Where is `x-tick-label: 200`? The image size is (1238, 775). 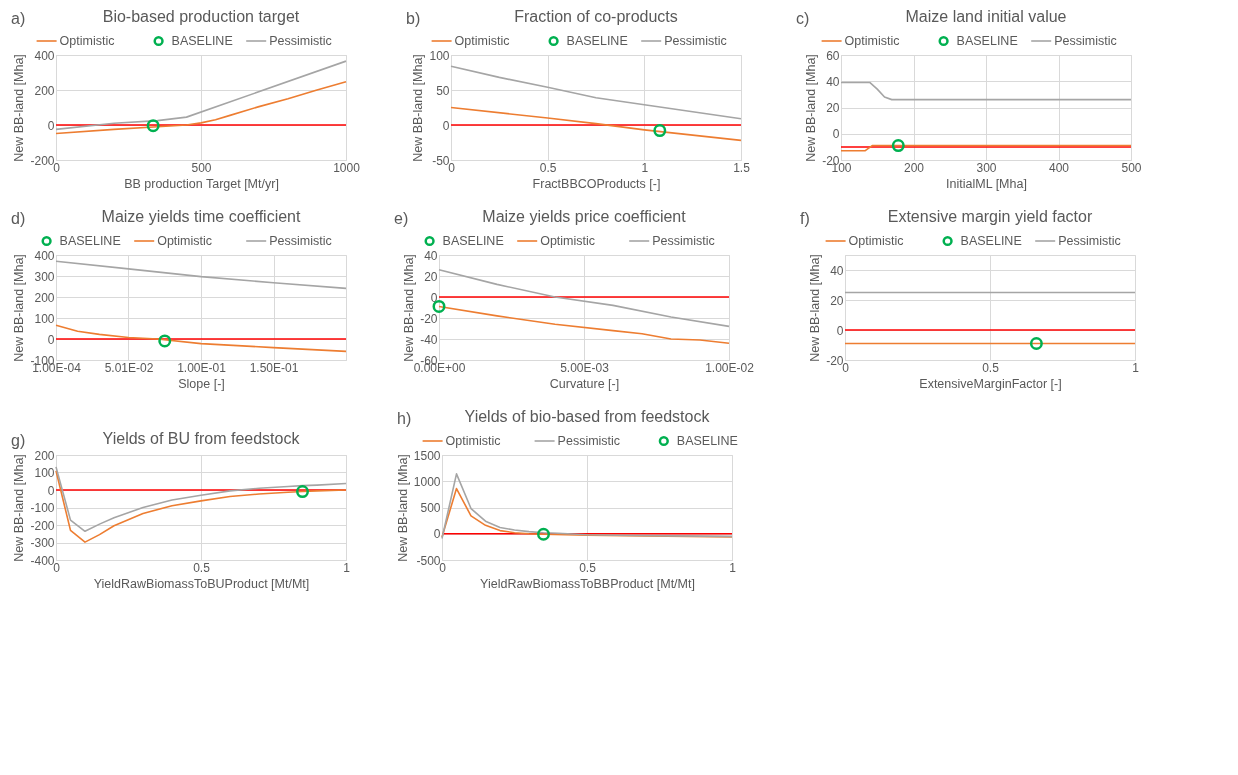
x-tick-label: 200 is located at coordinates (914, 167).